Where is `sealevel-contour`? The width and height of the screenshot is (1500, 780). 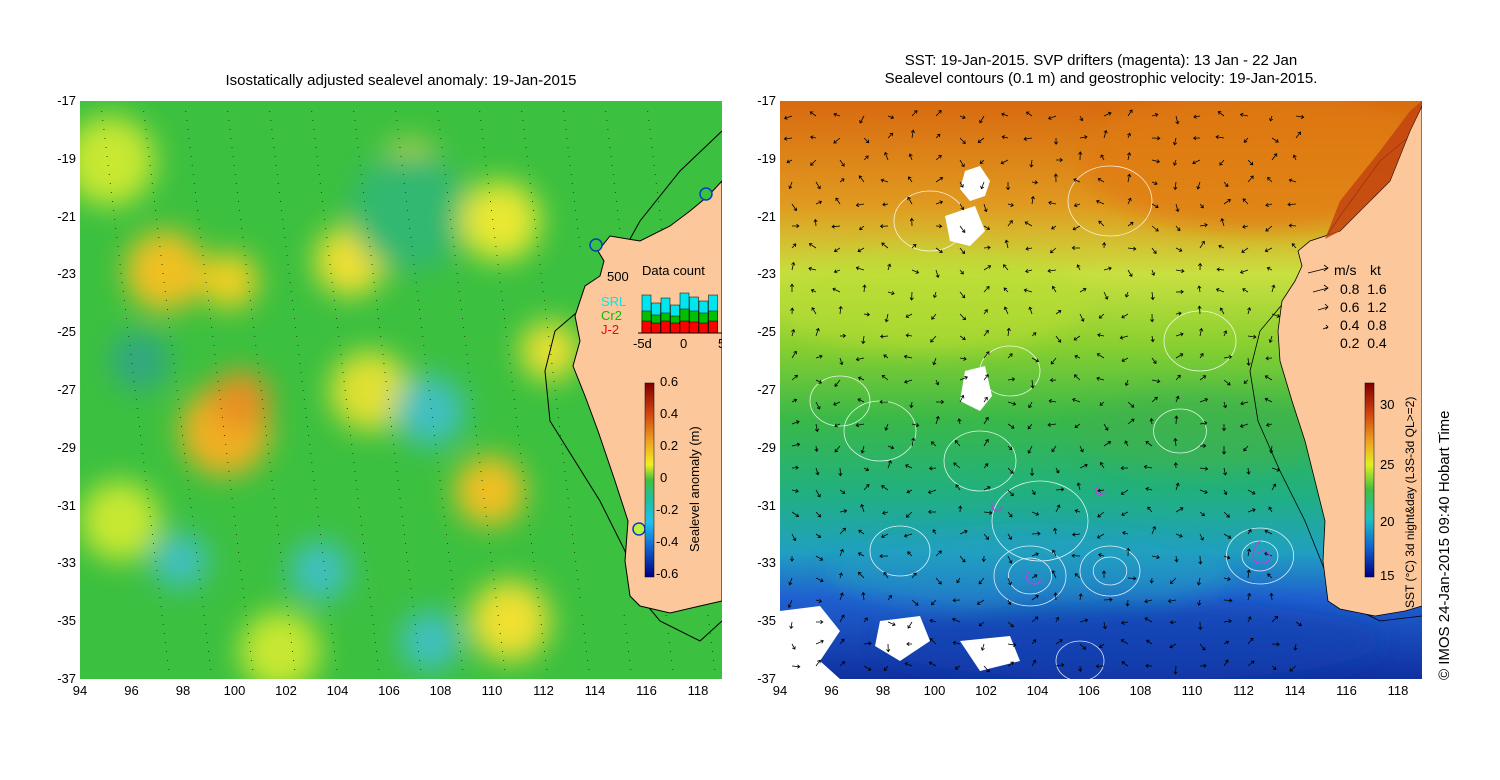
sealevel-contour is located at coordinates (1030, 576).